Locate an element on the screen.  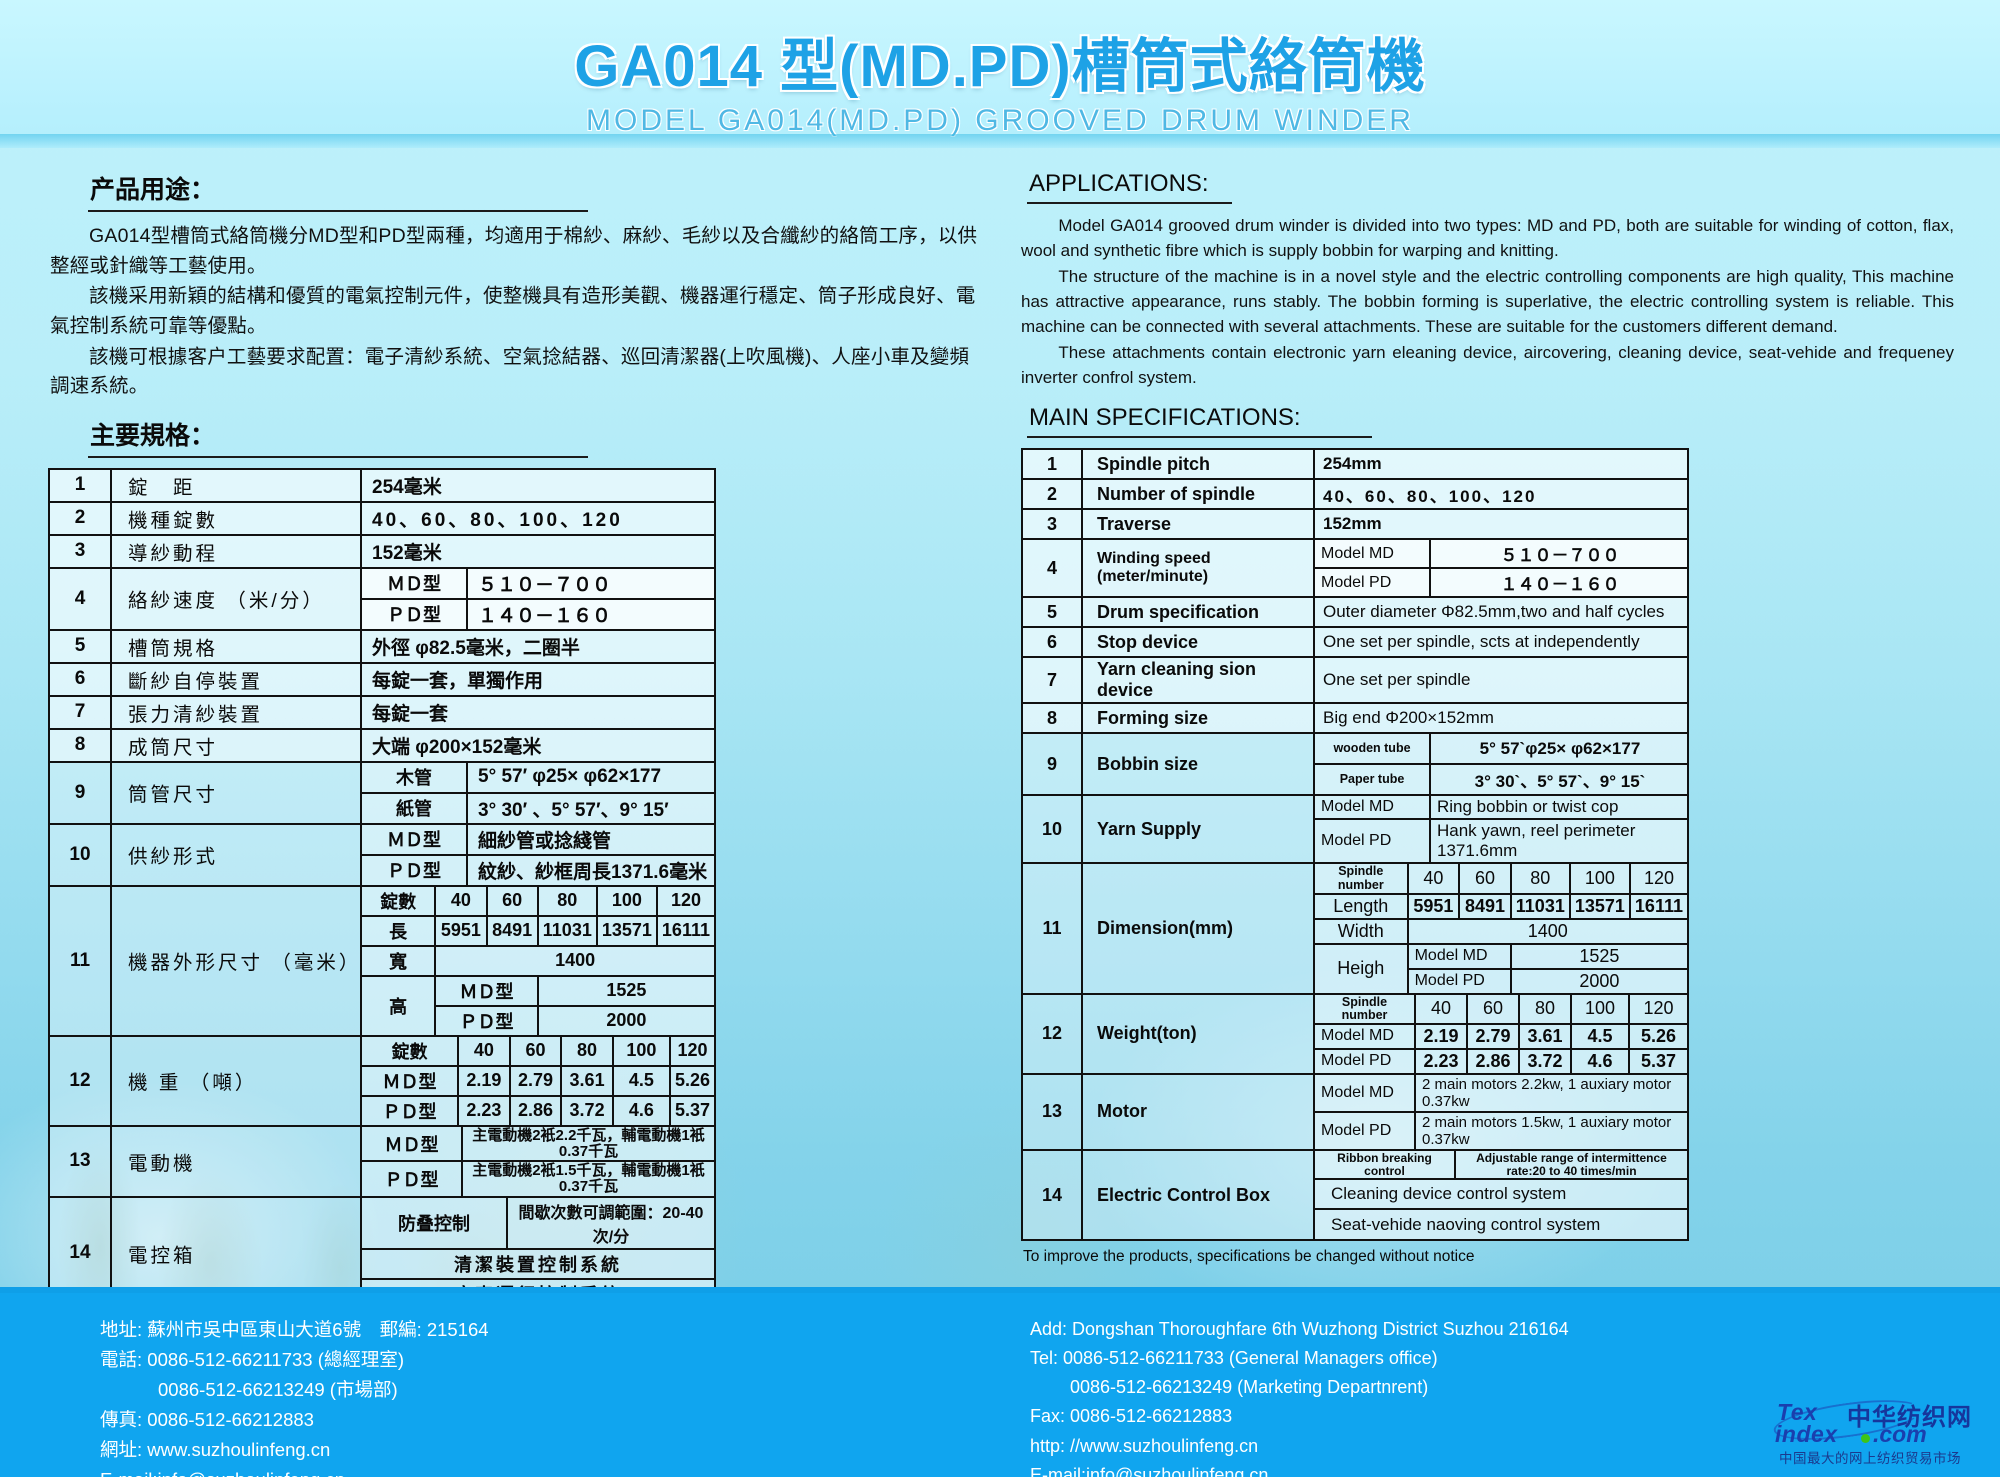
spindle-120: 120 is located at coordinates (1657, 879).